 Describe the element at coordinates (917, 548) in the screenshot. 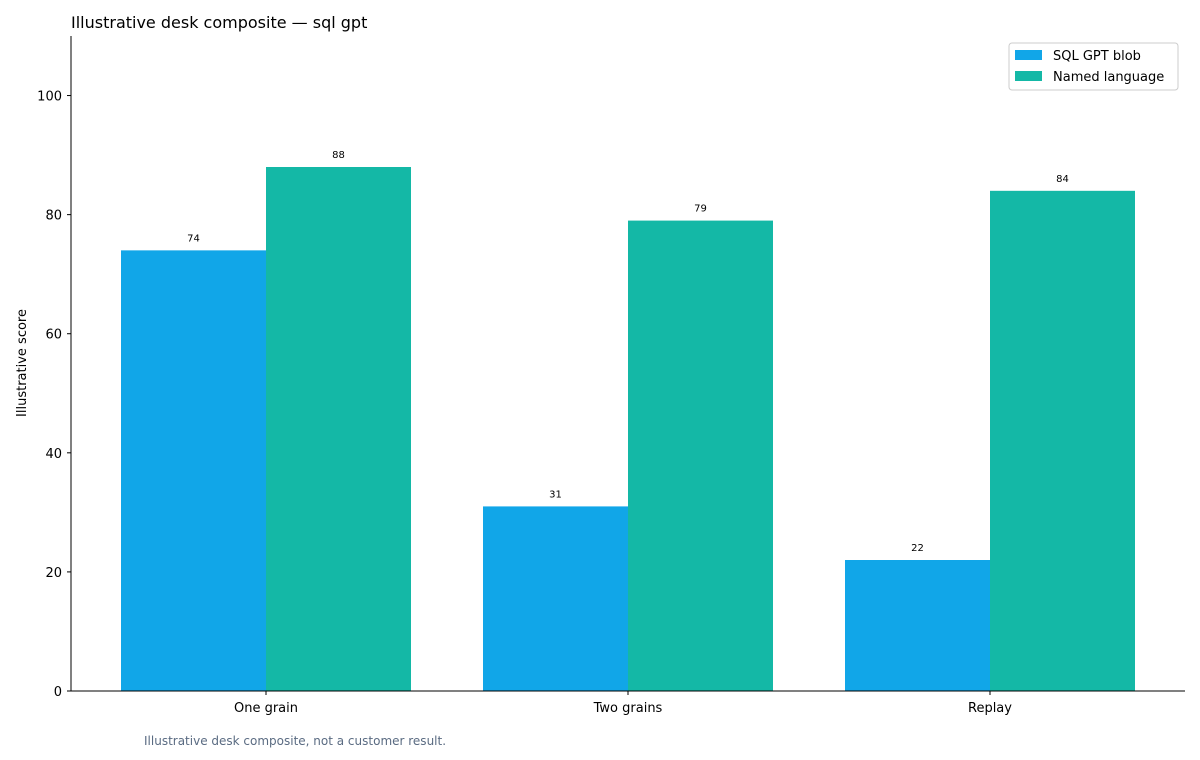

I see `bar-data-label: 22` at that location.